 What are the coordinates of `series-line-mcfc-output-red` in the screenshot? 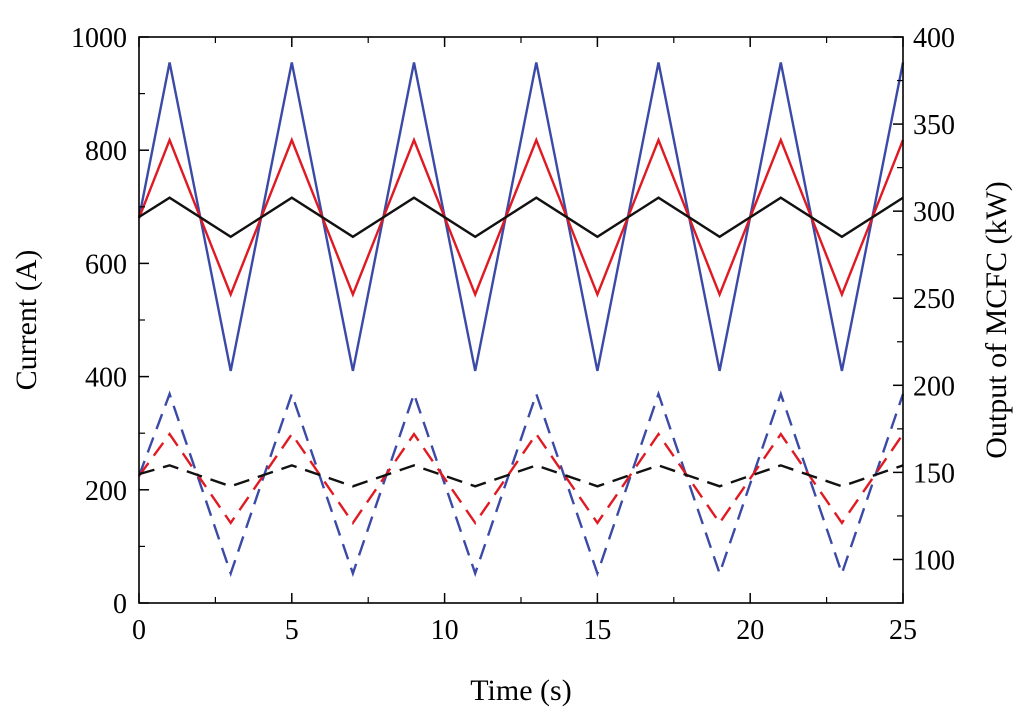 It's located at (521, 478).